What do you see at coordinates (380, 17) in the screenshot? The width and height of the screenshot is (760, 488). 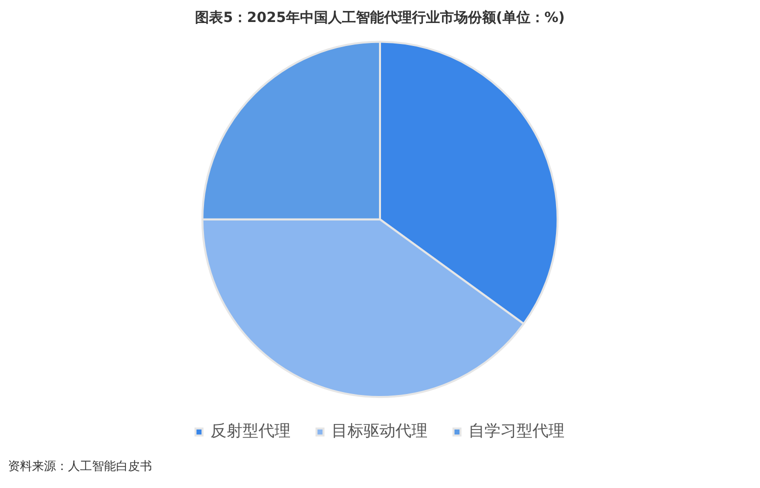 I see `chart-title: 图表5：2025年中国人工智能代理行业市场份额(单位：%)` at bounding box center [380, 17].